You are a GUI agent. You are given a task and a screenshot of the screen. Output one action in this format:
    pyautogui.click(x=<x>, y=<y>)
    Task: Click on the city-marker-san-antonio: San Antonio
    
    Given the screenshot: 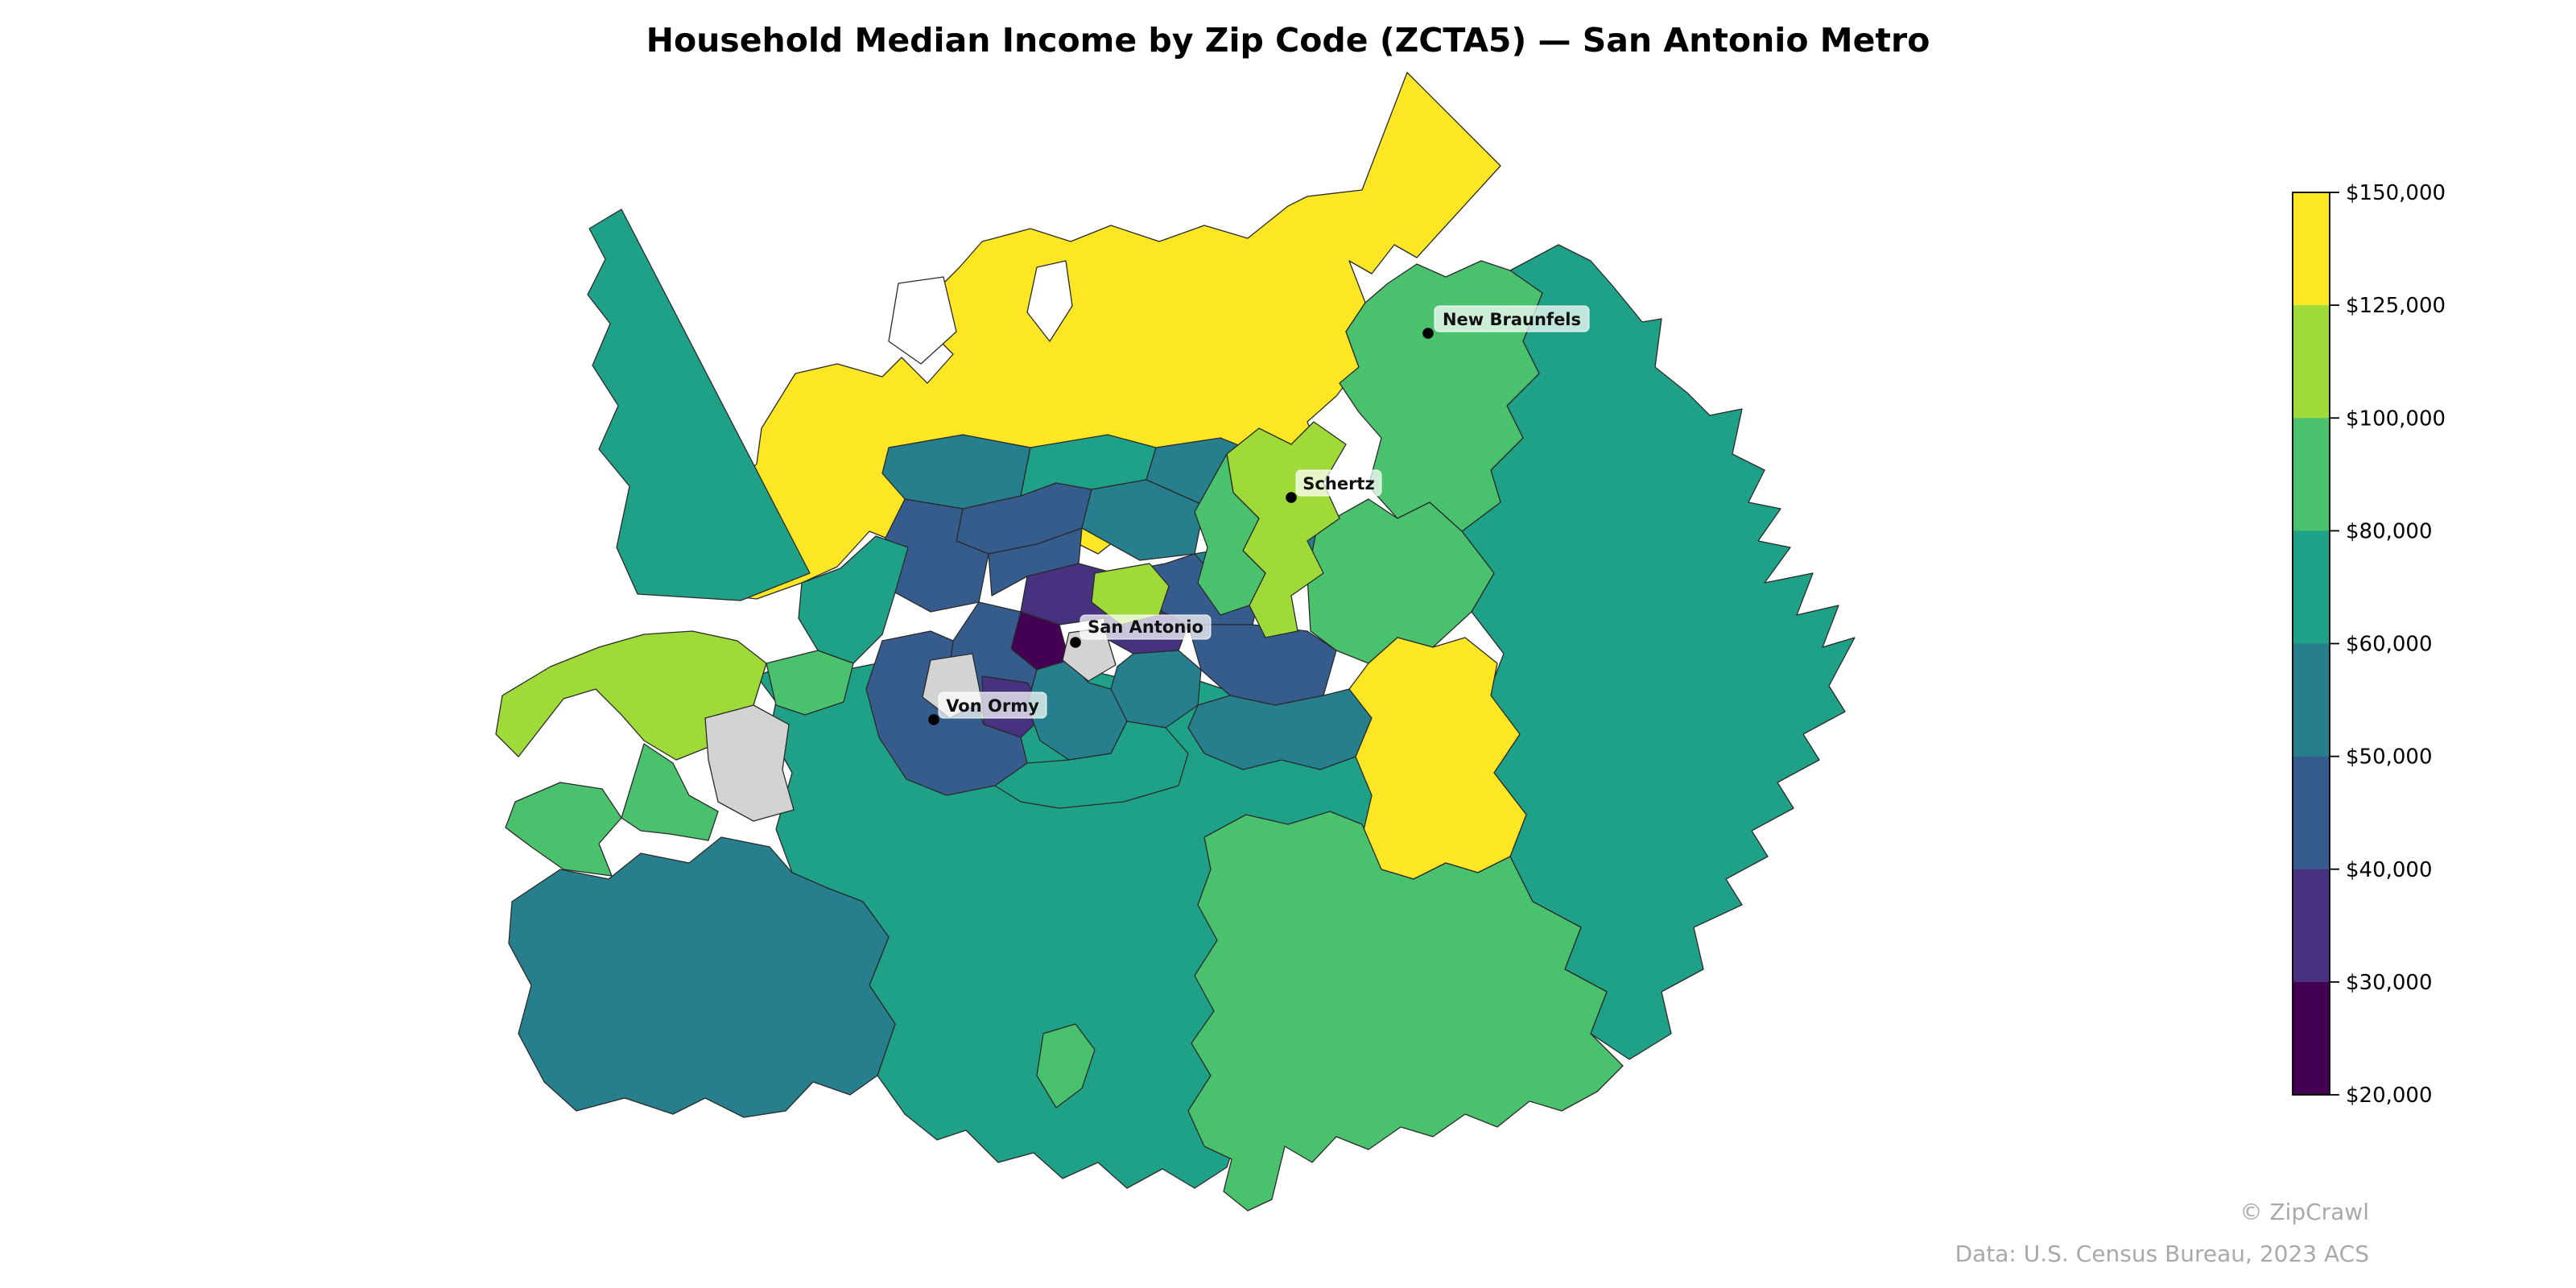 What is the action you would take?
    pyautogui.click(x=1141, y=631)
    